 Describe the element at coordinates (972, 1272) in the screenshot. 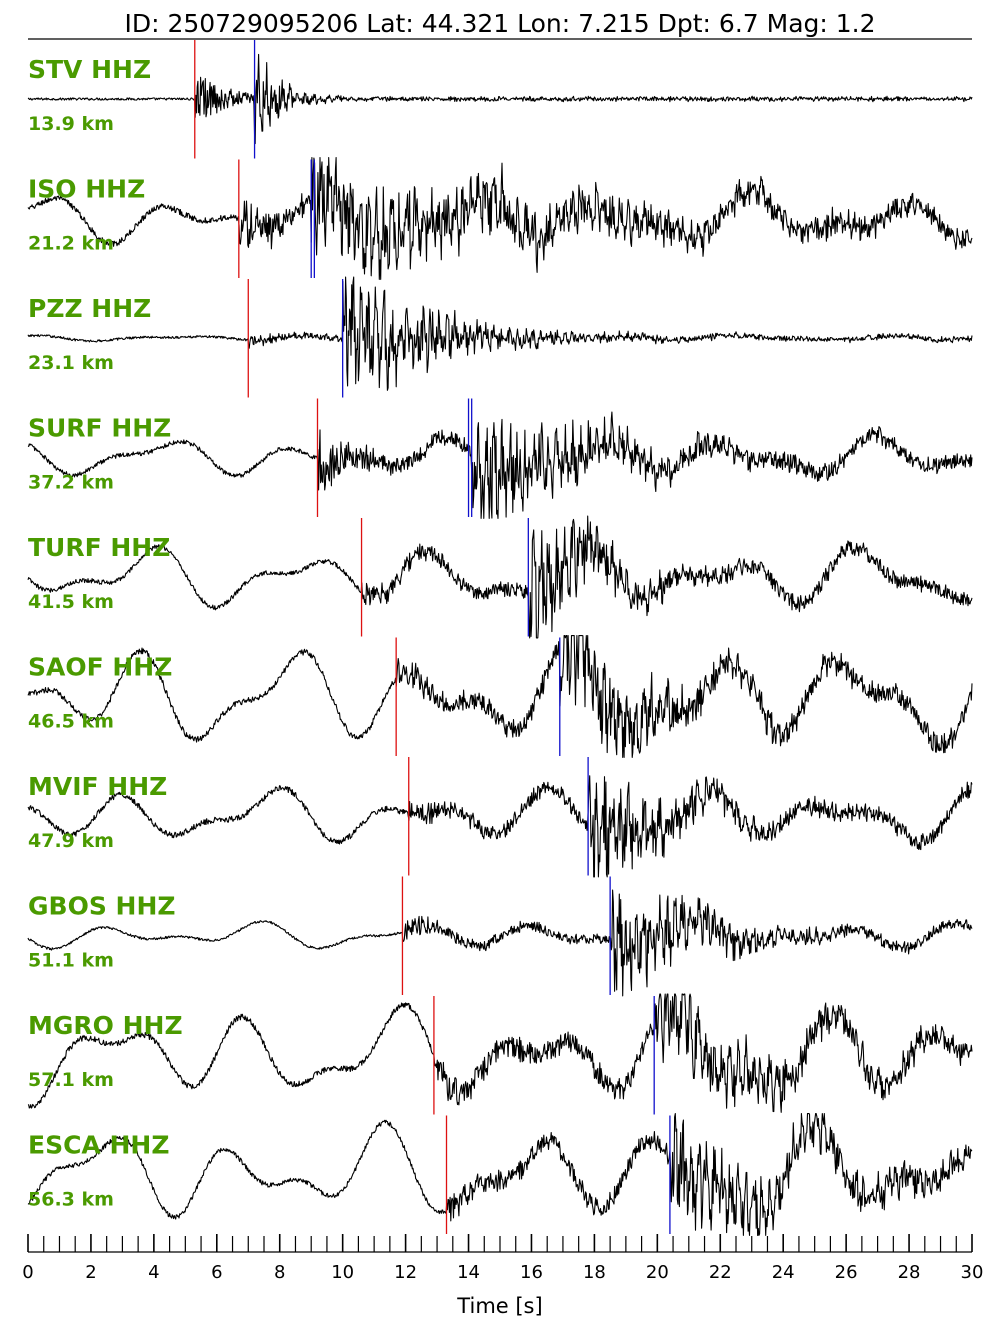

I see `x-tick-label: 30` at that location.